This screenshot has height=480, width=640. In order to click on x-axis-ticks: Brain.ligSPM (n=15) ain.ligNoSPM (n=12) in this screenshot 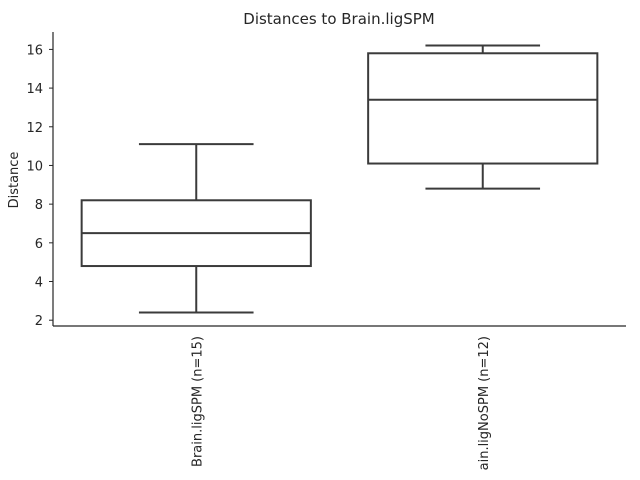, I will do `click(341, 403)`.